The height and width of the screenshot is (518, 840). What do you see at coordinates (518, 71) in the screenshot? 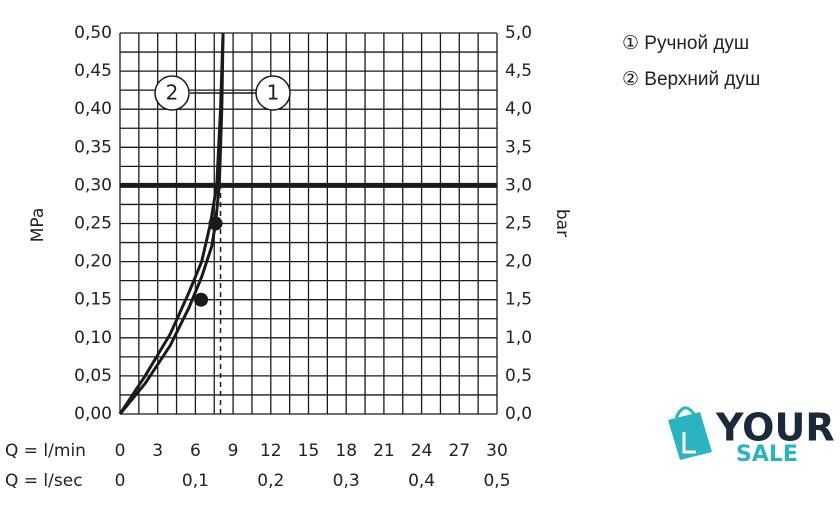
I see `y2-tick-label: 4,5` at bounding box center [518, 71].